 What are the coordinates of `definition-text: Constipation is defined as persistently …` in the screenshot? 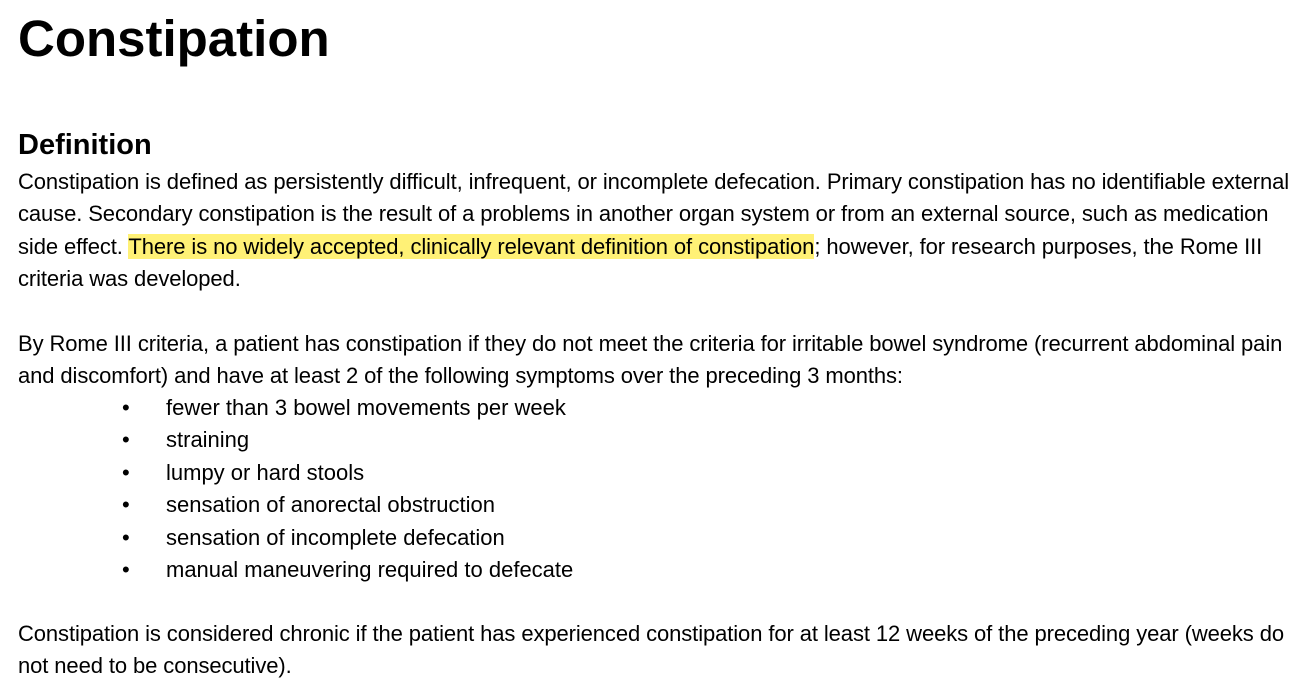 It's located at (654, 214).